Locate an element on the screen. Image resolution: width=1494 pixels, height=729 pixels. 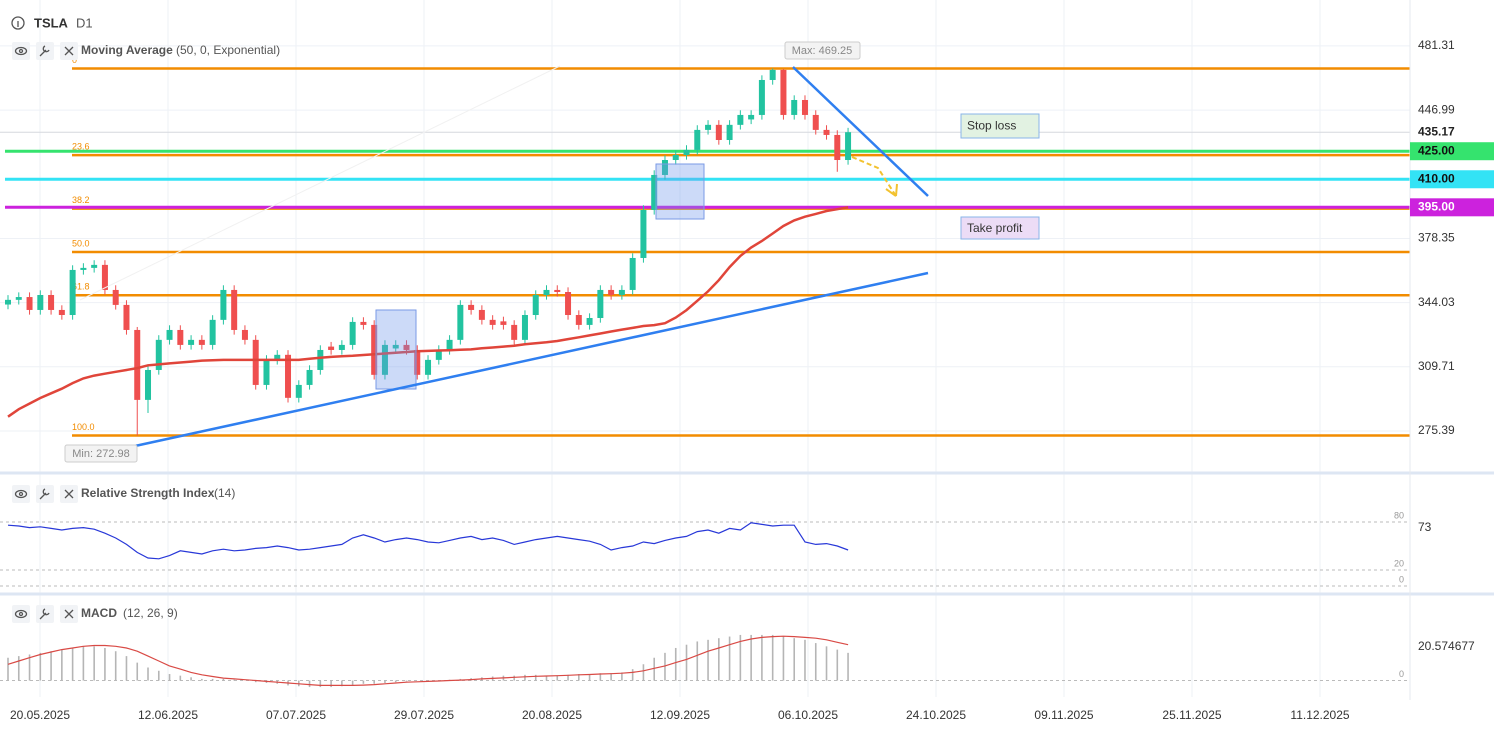
close-icon is located at coordinates (69, 494).